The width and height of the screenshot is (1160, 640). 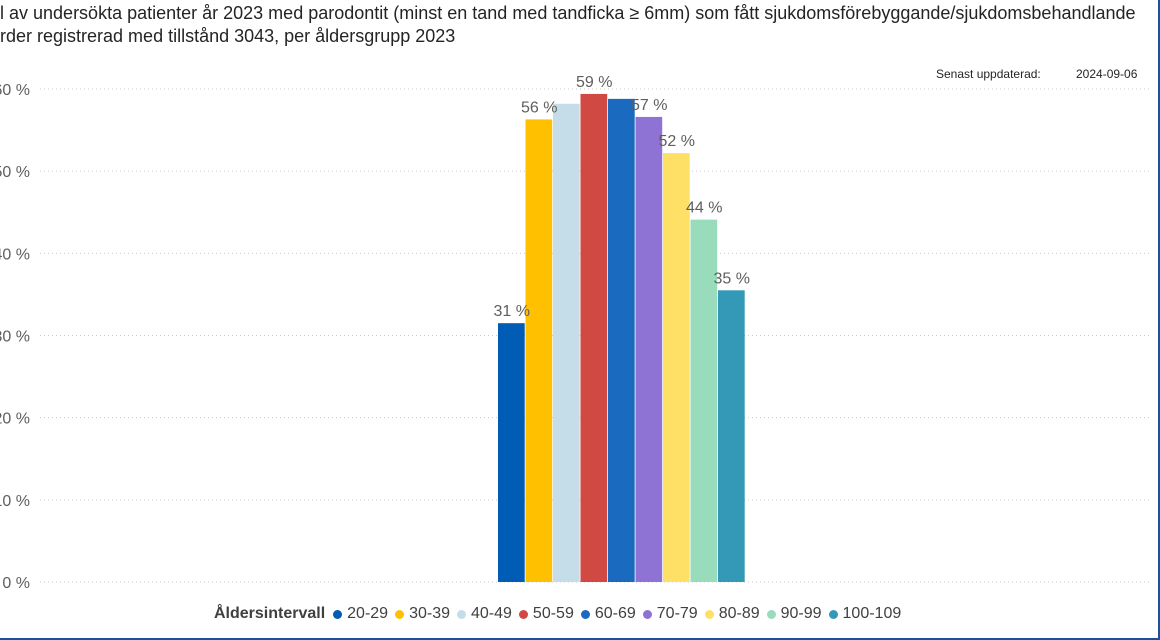 I want to click on data-label-70-79: 57 %, so click(x=649, y=105).